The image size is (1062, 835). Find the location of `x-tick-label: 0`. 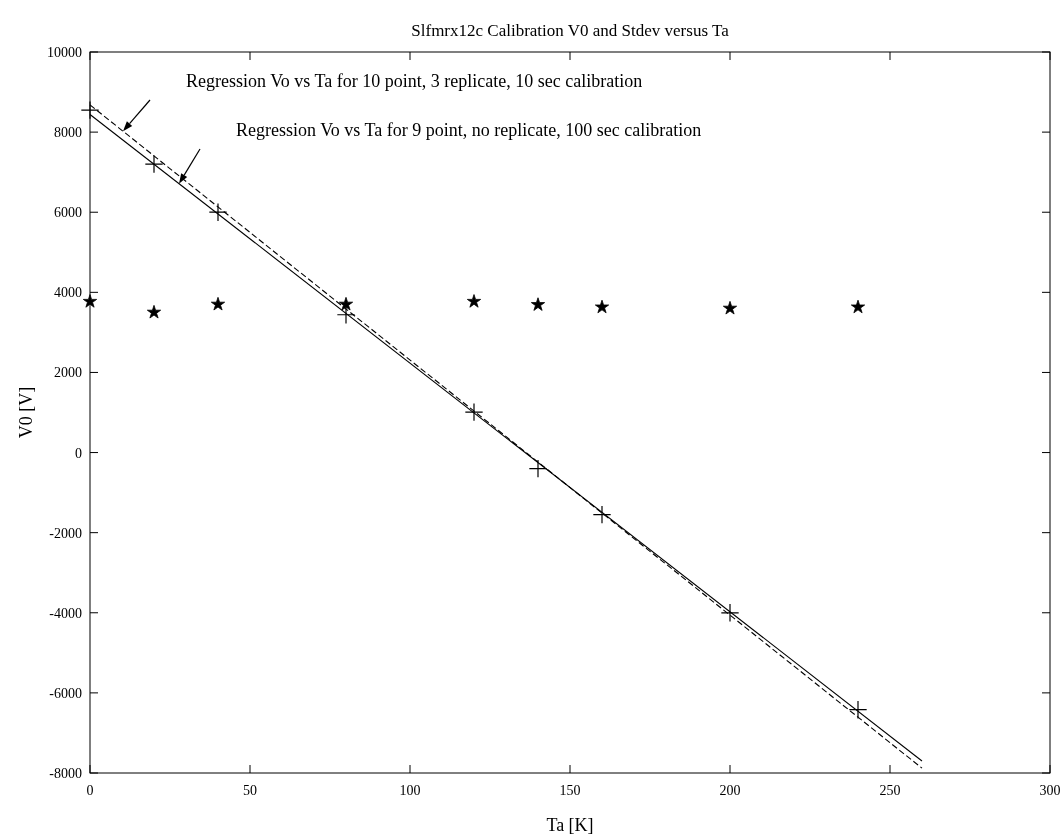

x-tick-label: 0 is located at coordinates (90, 790).